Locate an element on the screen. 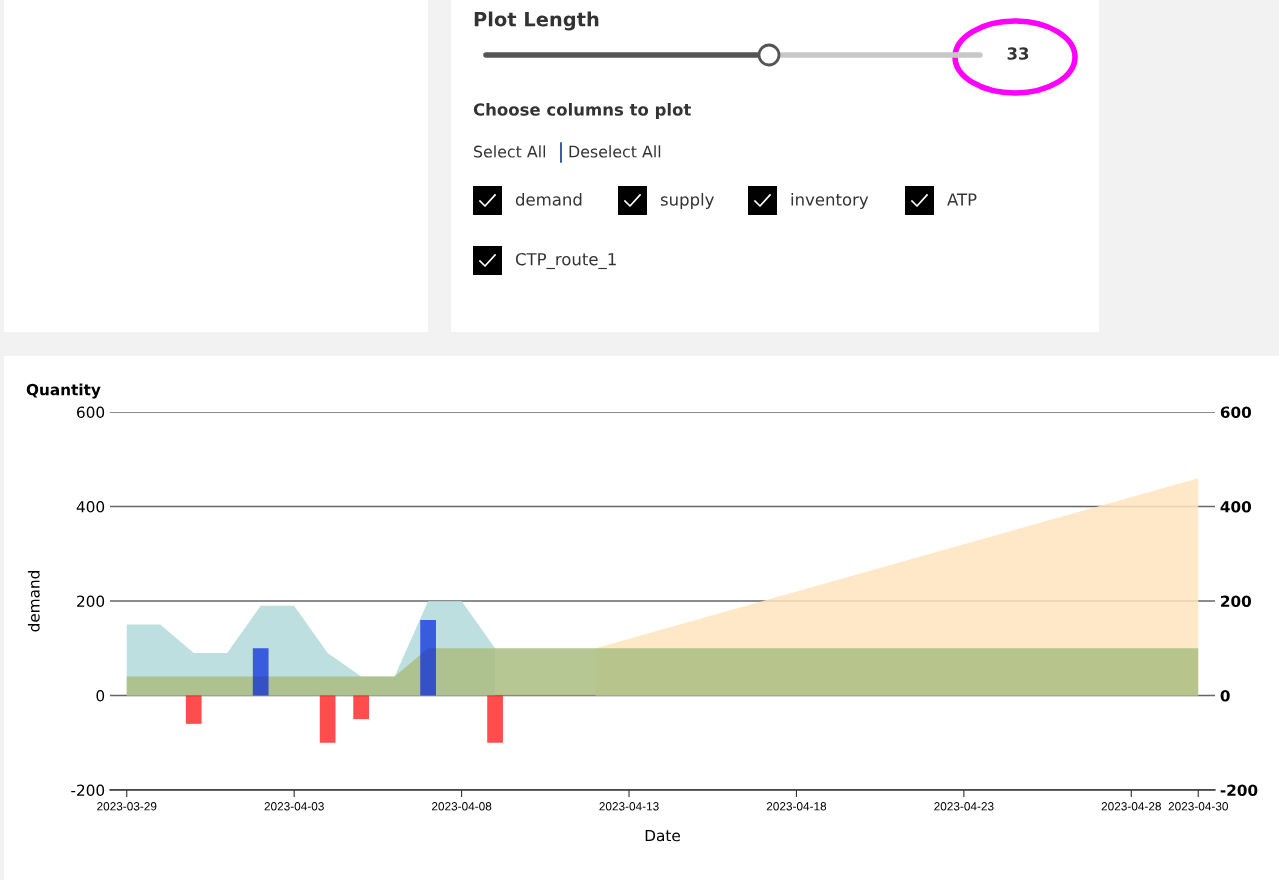  x-tick-label: 2023-04-30 is located at coordinates (1198, 806).